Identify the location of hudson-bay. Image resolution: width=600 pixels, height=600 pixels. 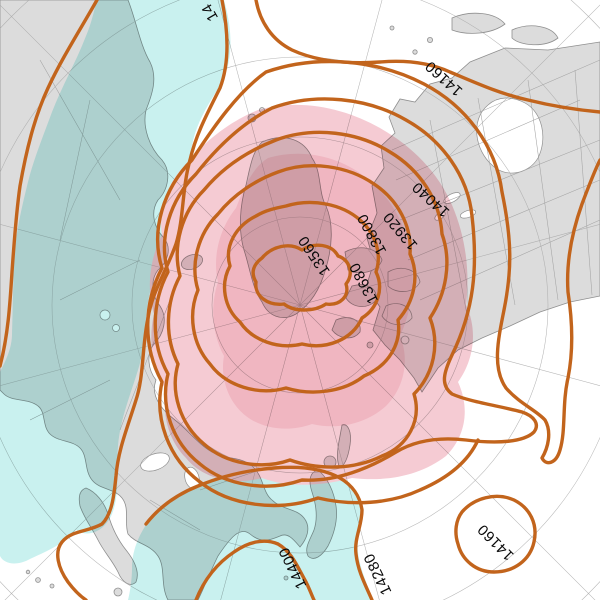
(510, 135).